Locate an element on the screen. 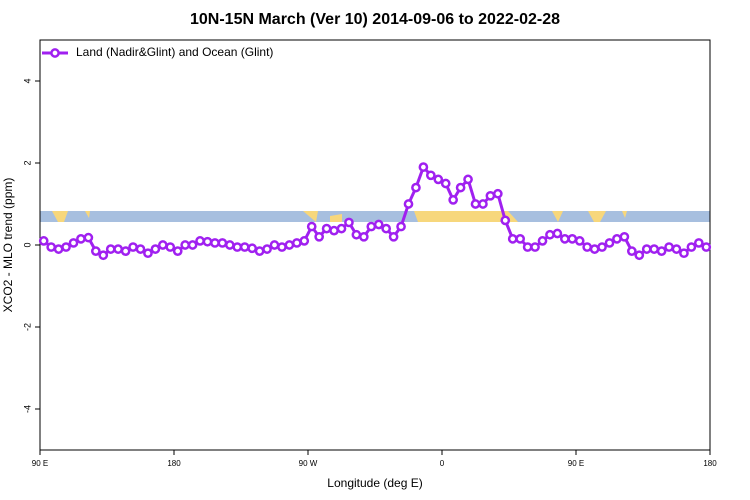  y-tick-label: -2 is located at coordinates (27, 327).